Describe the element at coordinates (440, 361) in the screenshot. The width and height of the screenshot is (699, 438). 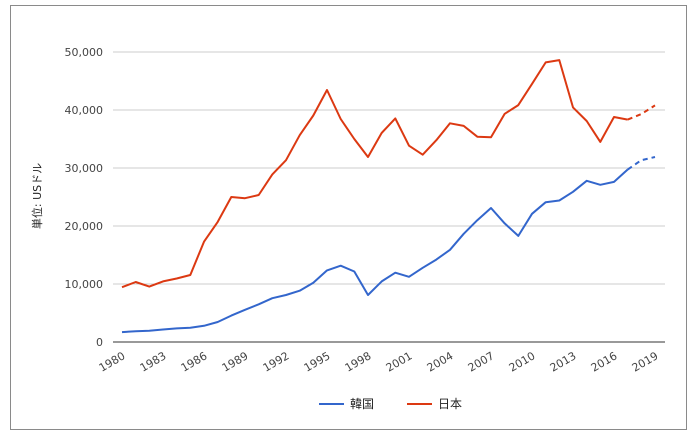
I see `x-tick-label: 2004` at that location.